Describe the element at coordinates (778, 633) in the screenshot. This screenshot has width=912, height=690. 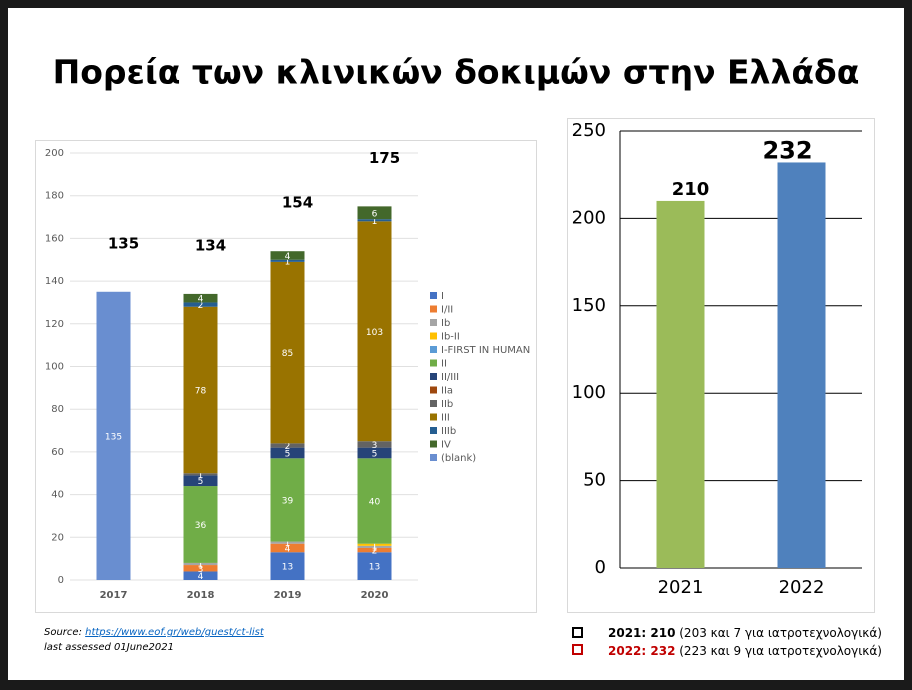
I see `note-detail: (203 και 7 για ιατροτεχνολογικά)` at that location.